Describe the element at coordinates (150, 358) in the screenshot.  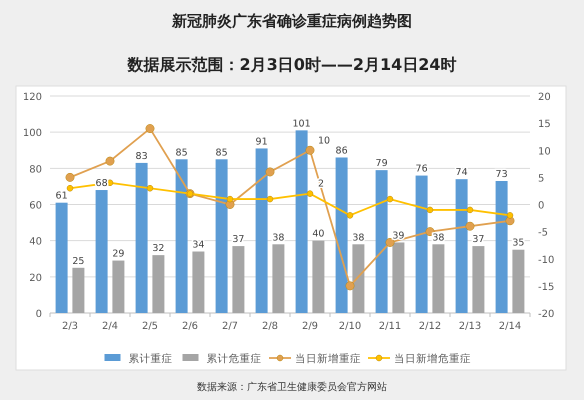
I see `legend-label: 累计重症` at that location.